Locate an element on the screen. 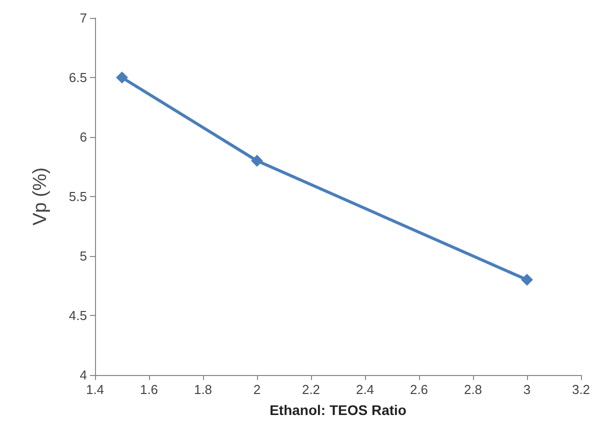 This screenshot has height=441, width=599. x-tick-label: 2.2 is located at coordinates (311, 389).